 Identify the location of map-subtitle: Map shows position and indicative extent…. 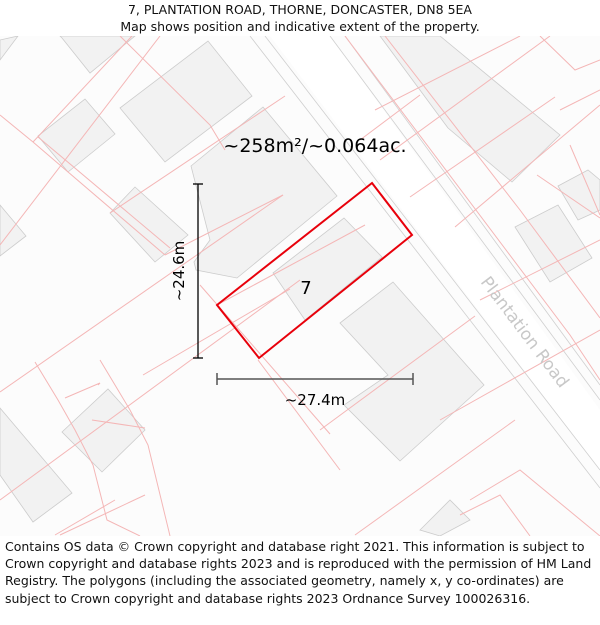
(300, 26).